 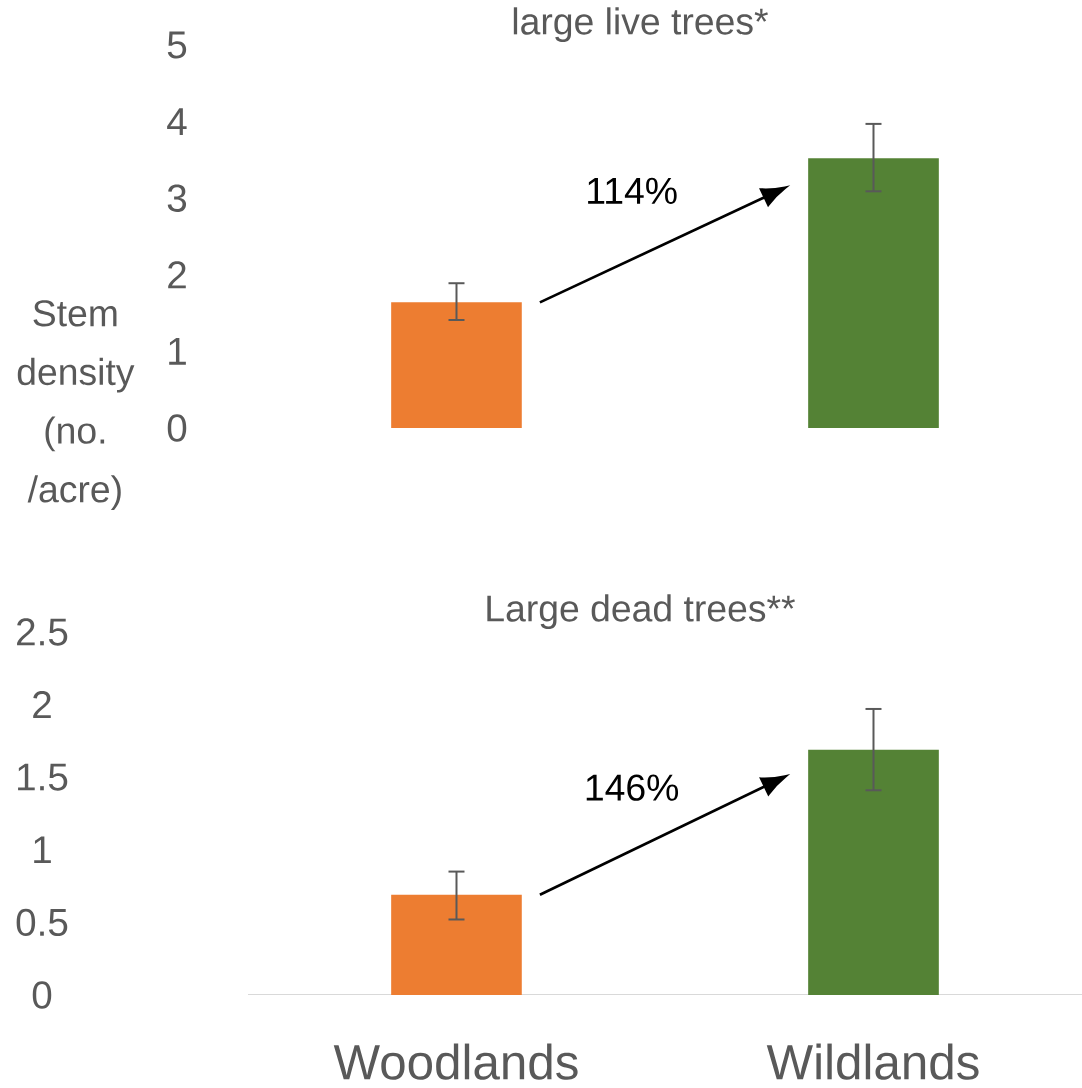 What do you see at coordinates (872, 1061) in the screenshot?
I see `x-tick-label: Wildlands` at bounding box center [872, 1061].